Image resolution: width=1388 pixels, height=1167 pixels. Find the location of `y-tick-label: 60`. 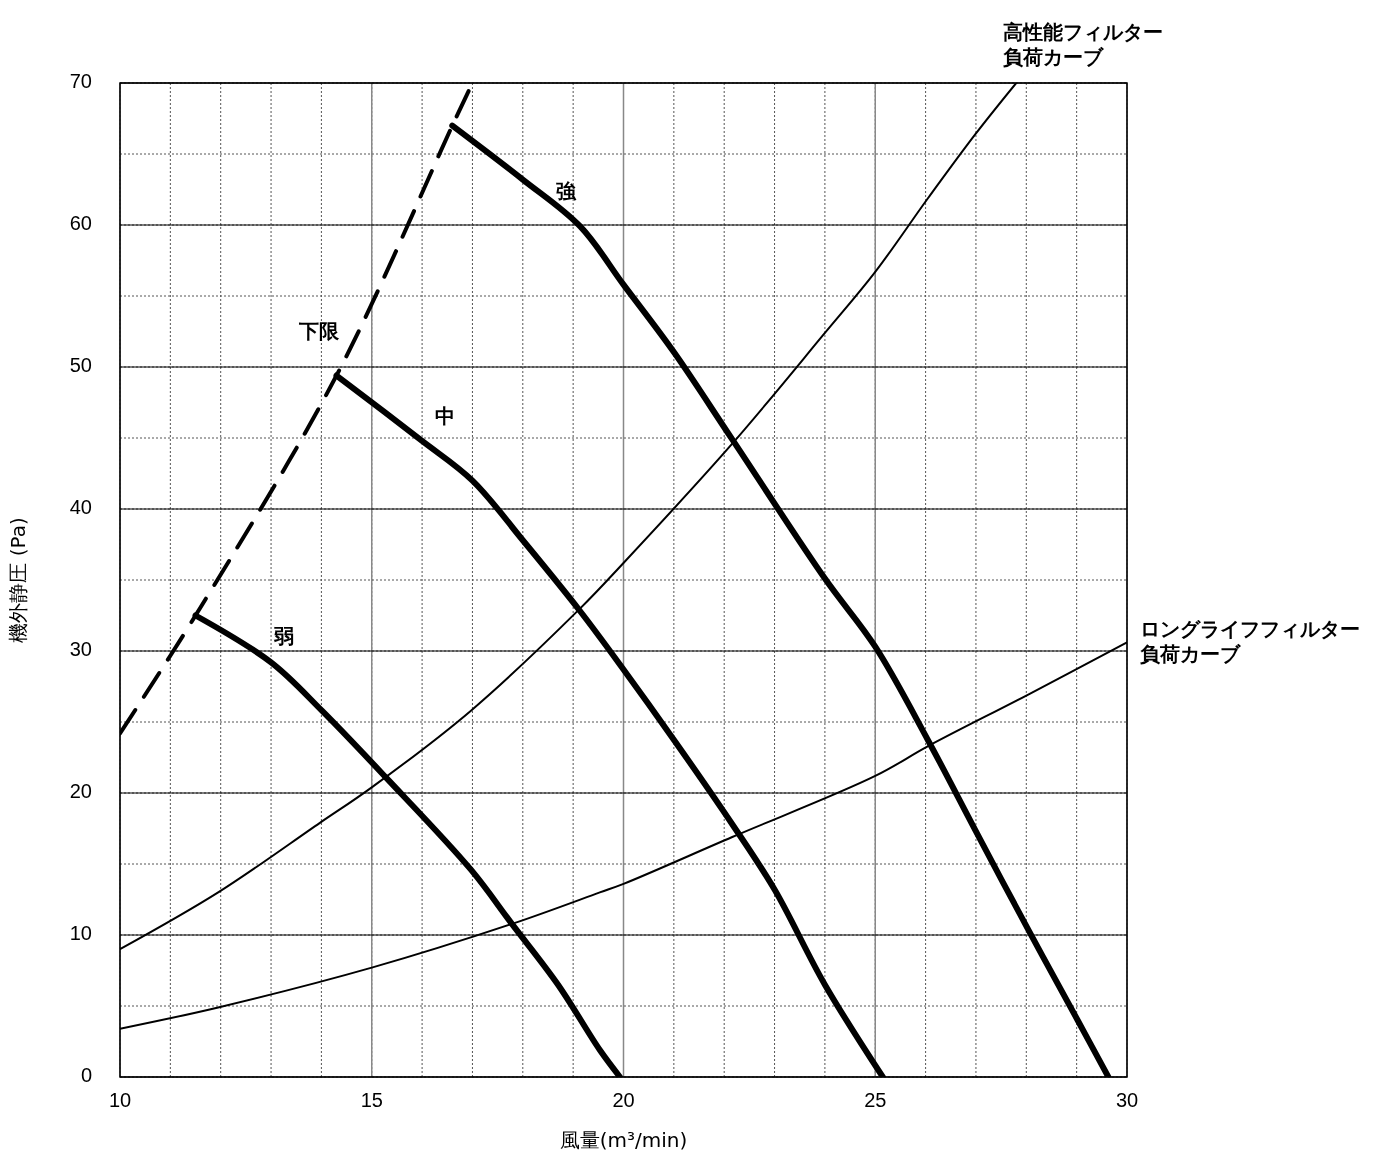

y-tick-label: 60 is located at coordinates (80, 223).